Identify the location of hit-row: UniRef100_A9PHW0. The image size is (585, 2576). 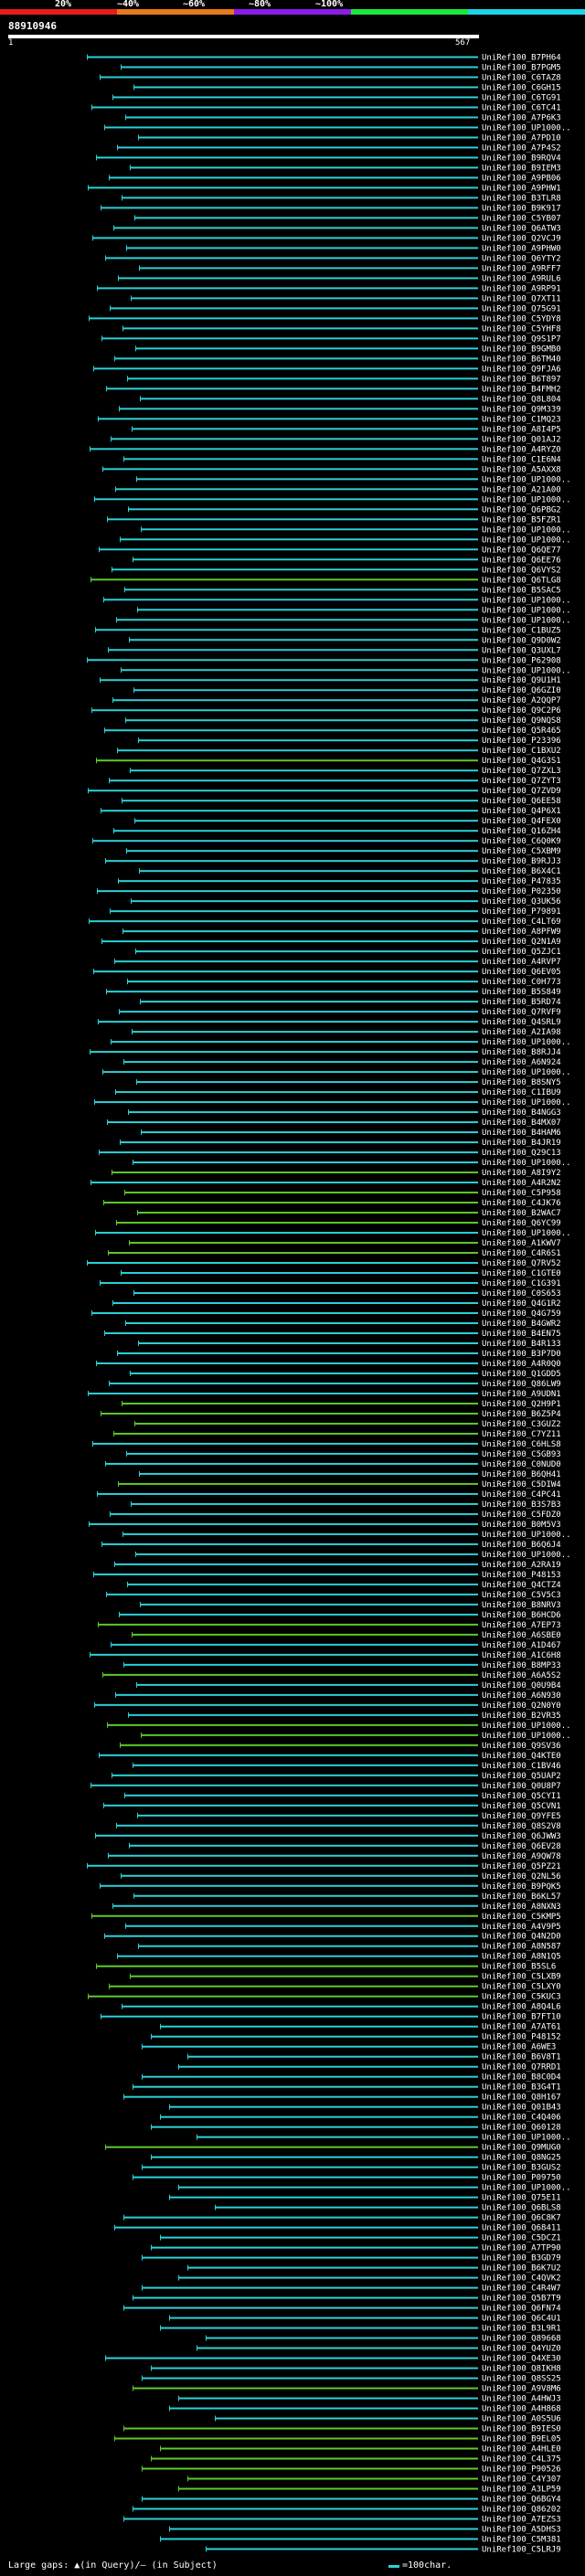
(343, 248).